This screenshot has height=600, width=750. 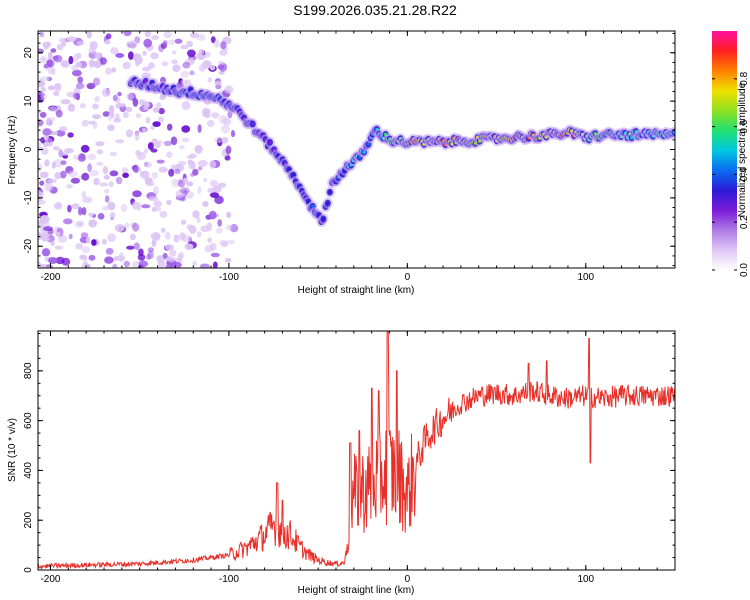 What do you see at coordinates (28, 519) in the screenshot?
I see `y-tick-label: 200` at bounding box center [28, 519].